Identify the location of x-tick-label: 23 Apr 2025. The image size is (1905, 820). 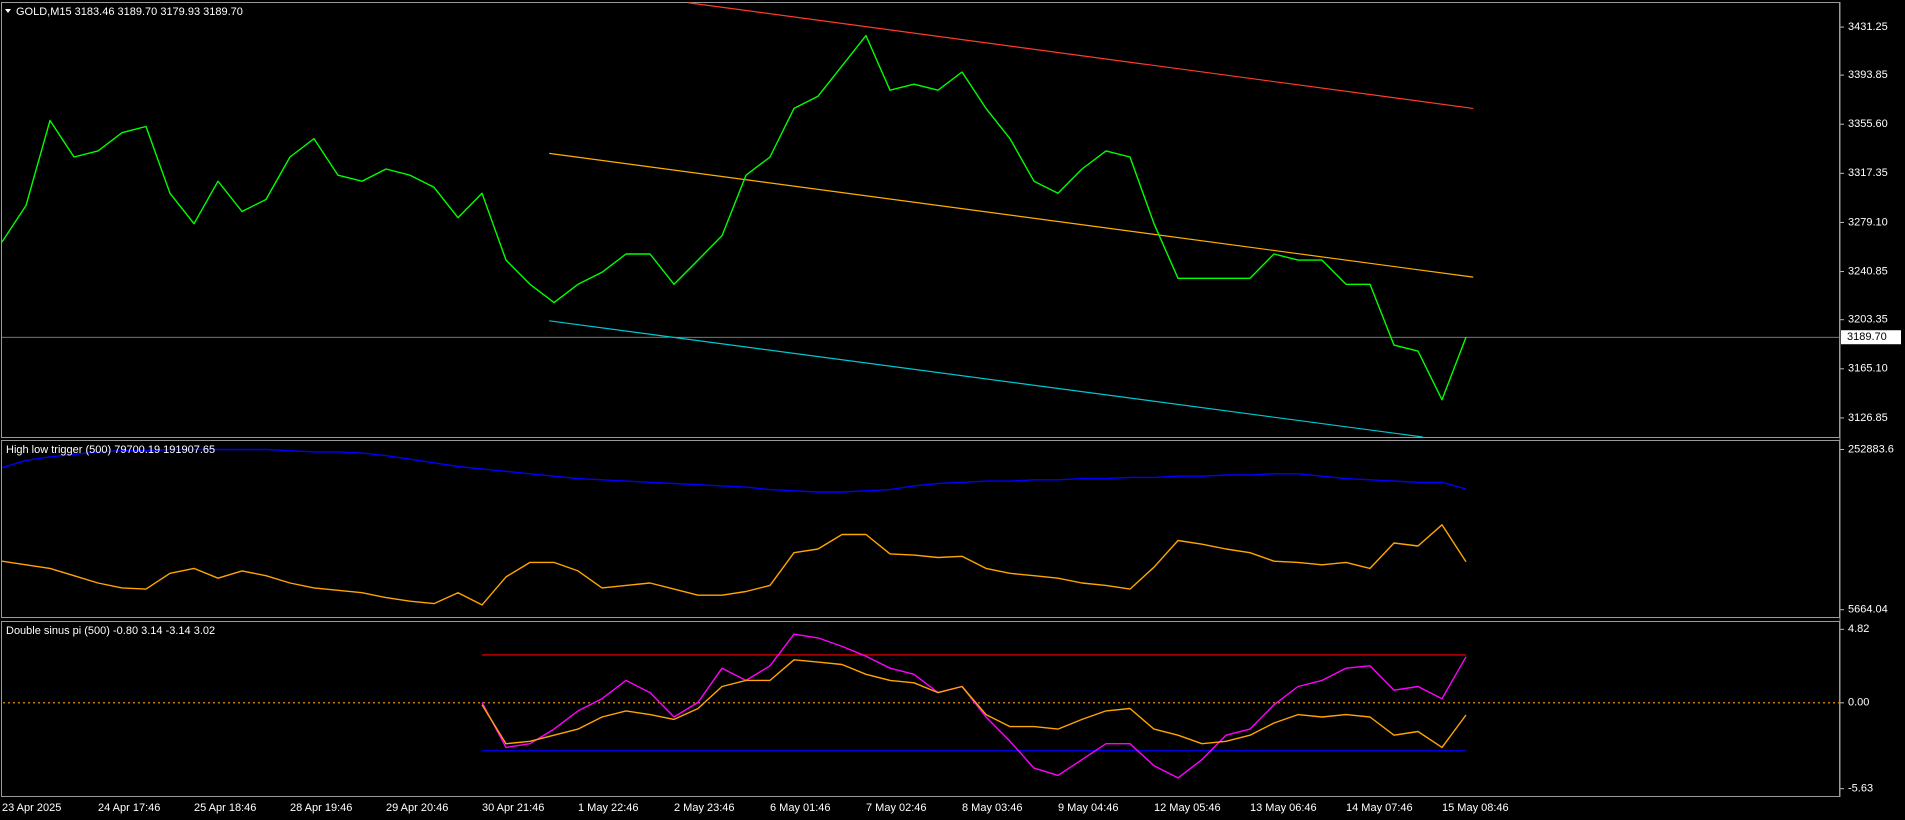
(31, 808).